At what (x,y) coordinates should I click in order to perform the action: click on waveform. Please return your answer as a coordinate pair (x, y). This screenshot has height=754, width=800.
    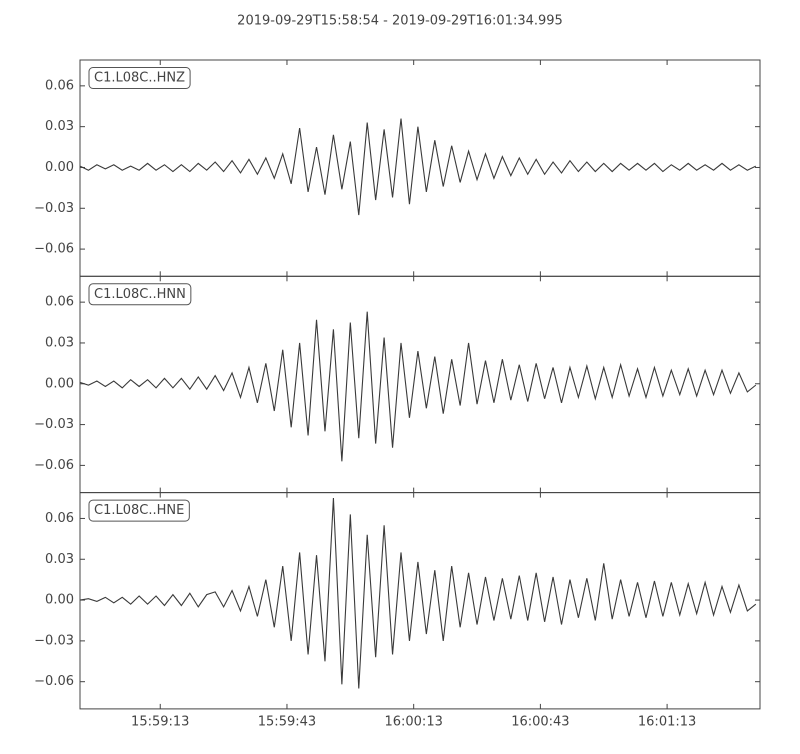
    Looking at the image, I should click on (418, 167).